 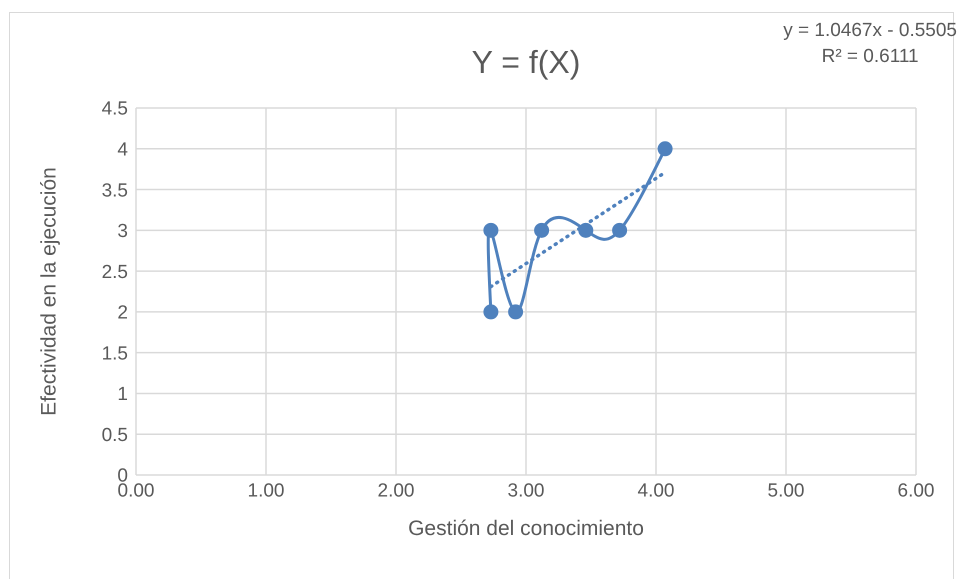 What do you see at coordinates (786, 491) in the screenshot?
I see `x-tick-label: 5.00` at bounding box center [786, 491].